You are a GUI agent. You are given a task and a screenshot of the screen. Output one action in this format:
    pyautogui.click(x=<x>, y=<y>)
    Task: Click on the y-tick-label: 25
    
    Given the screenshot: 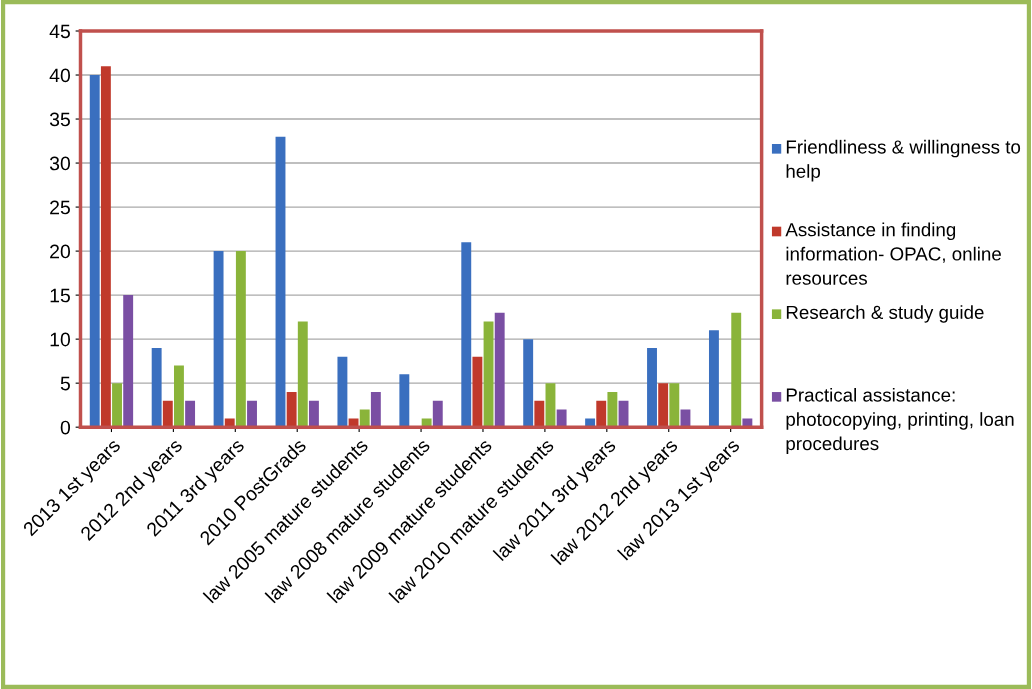 What is the action you would take?
    pyautogui.click(x=60, y=207)
    